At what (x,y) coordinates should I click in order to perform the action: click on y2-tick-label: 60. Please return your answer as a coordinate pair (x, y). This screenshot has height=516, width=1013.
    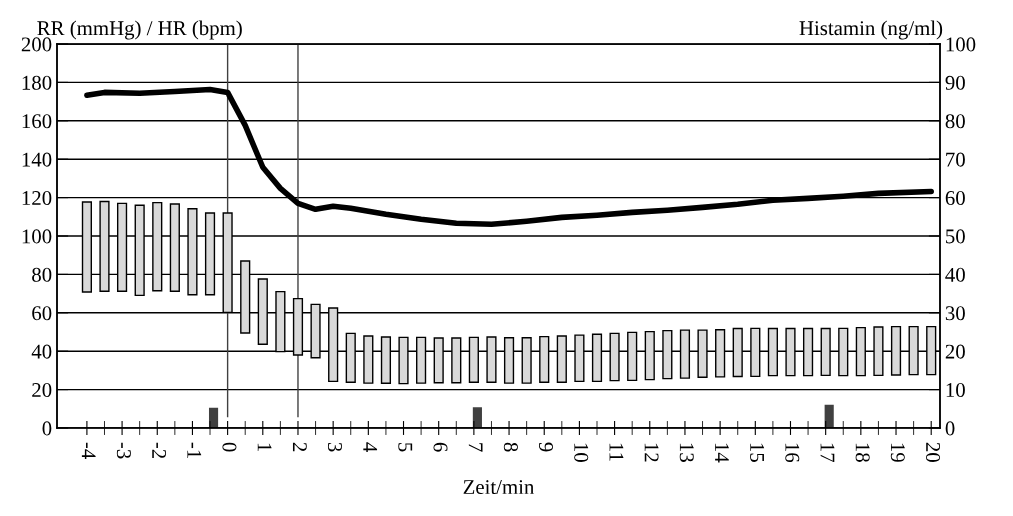
    Looking at the image, I should click on (955, 198).